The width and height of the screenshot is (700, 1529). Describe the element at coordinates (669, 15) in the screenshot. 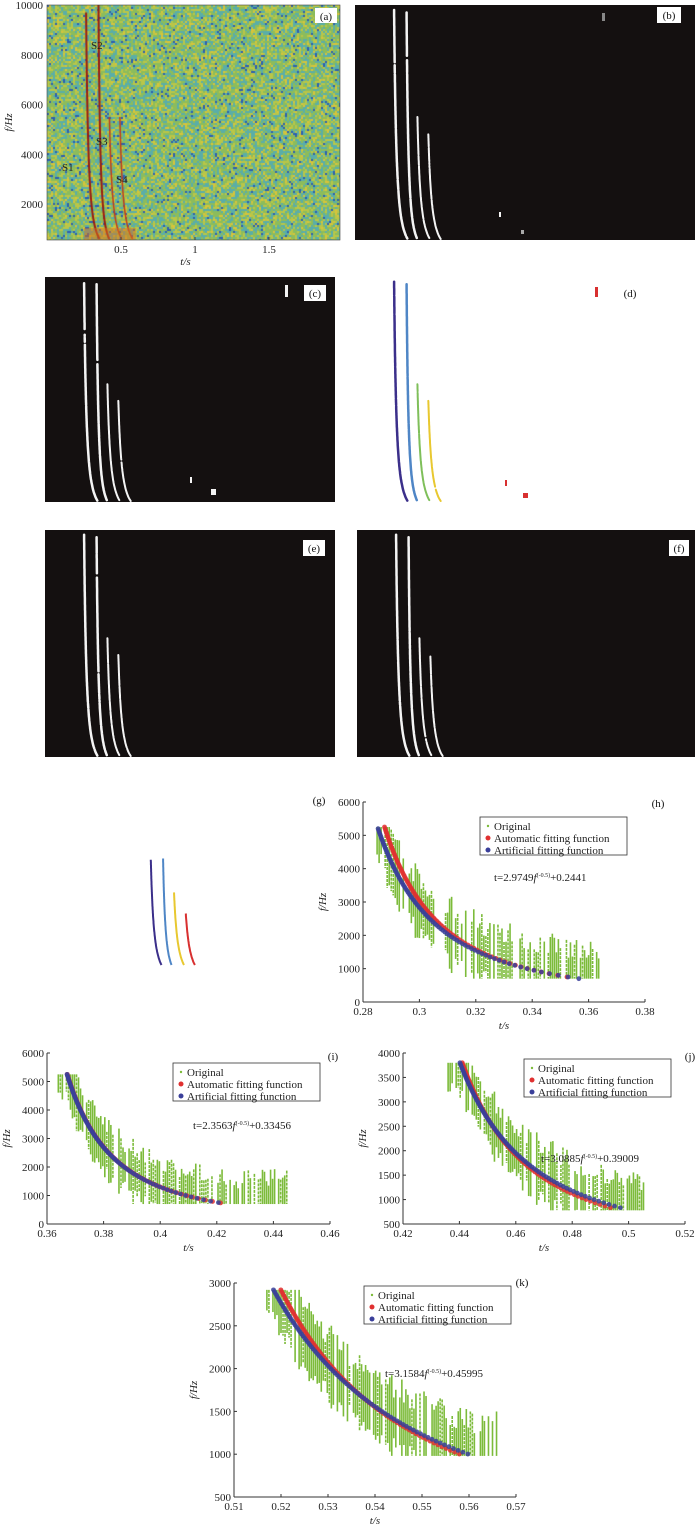

I see `panel-label-bg` at that location.